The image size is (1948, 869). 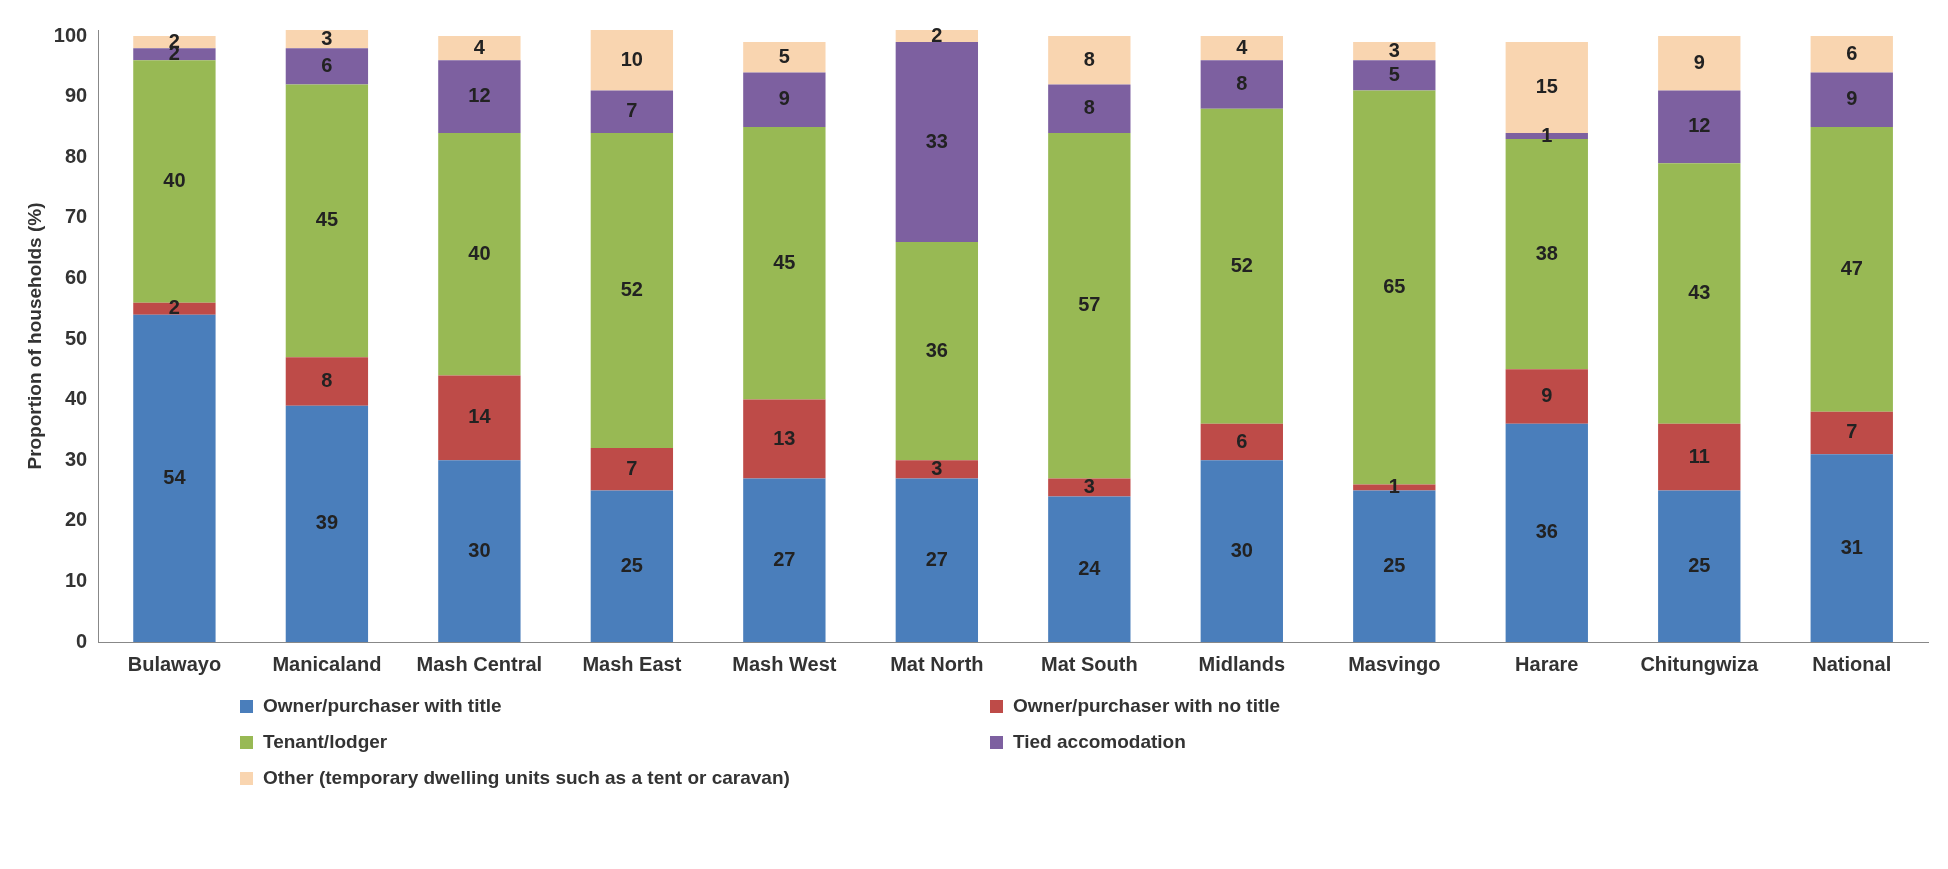 What do you see at coordinates (784, 663) in the screenshot?
I see `x-tick-label: Mash West` at bounding box center [784, 663].